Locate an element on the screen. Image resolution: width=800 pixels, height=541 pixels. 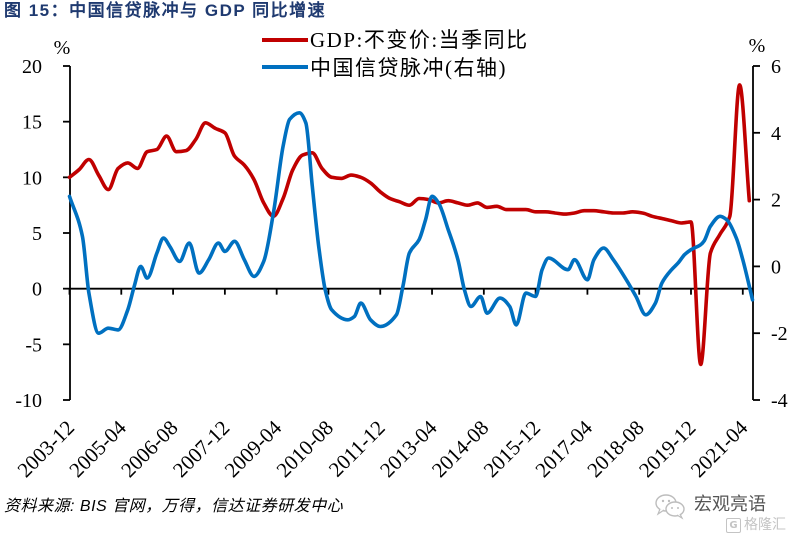
legend-item-credit-impulse: 中国信贷脉冲(右轴) is located at coordinates (384, 68).